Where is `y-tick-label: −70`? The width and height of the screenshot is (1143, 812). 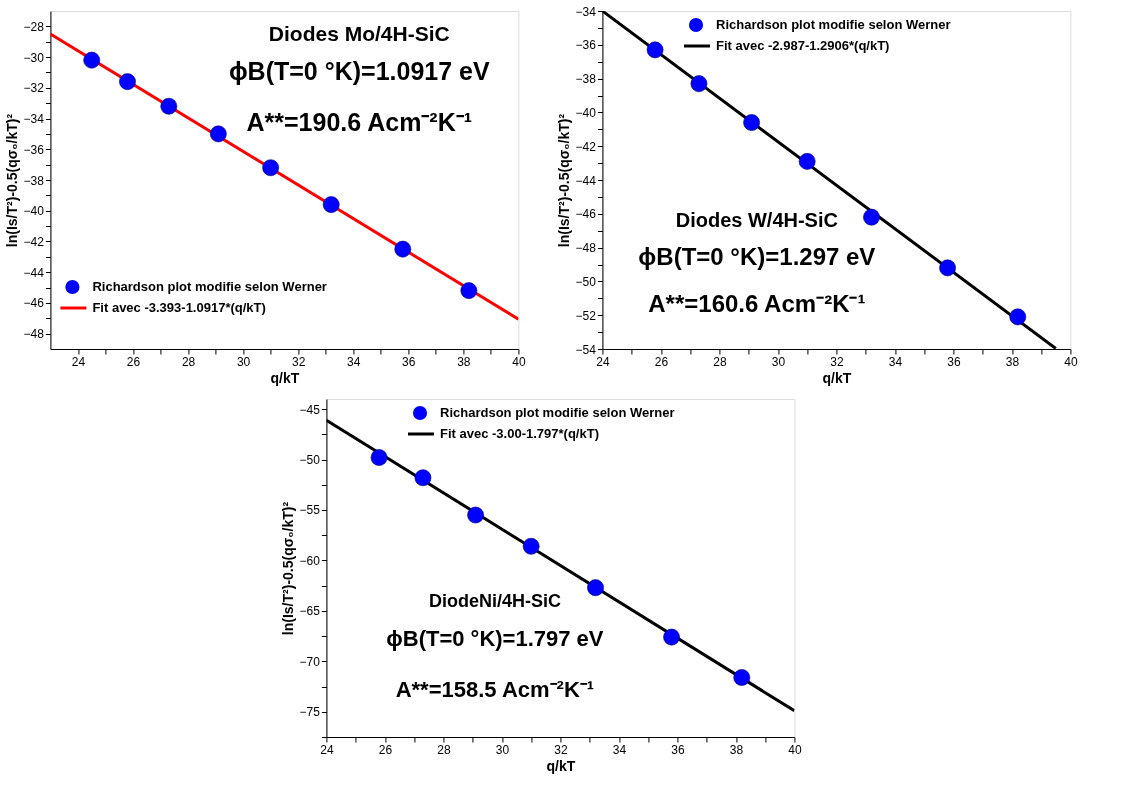 y-tick-label: −70 is located at coordinates (310, 661).